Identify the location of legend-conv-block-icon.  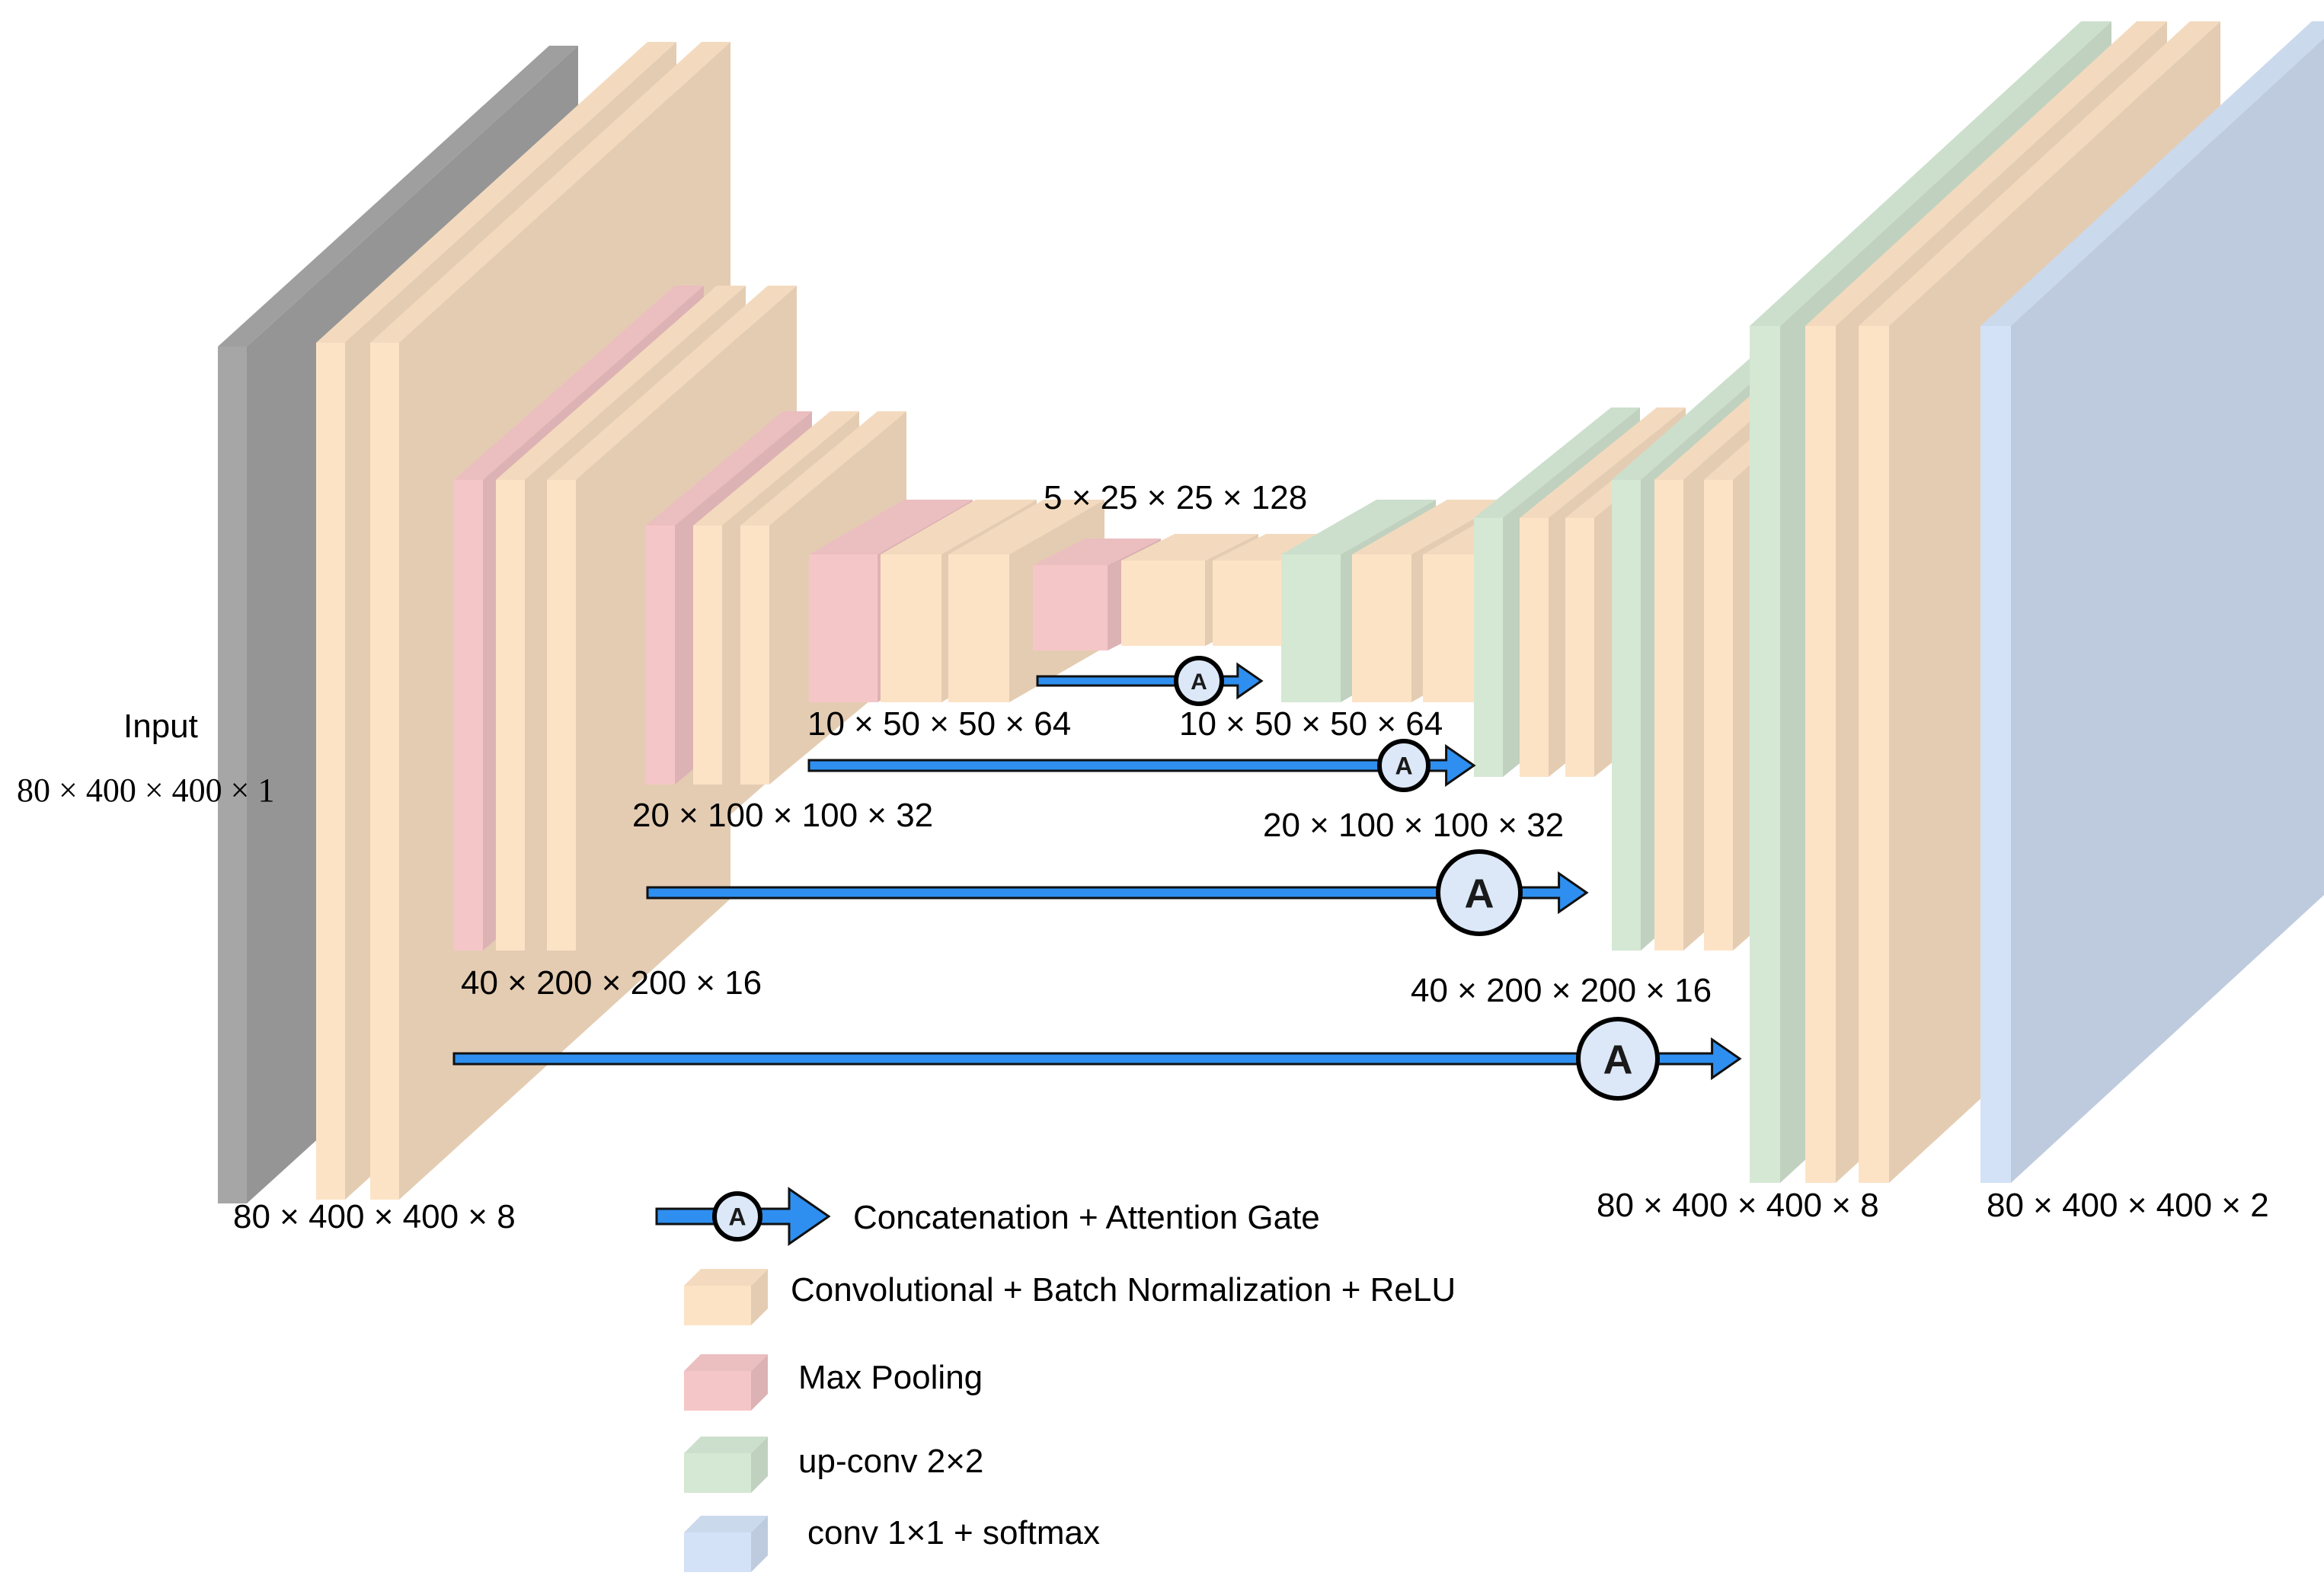
(726, 1297).